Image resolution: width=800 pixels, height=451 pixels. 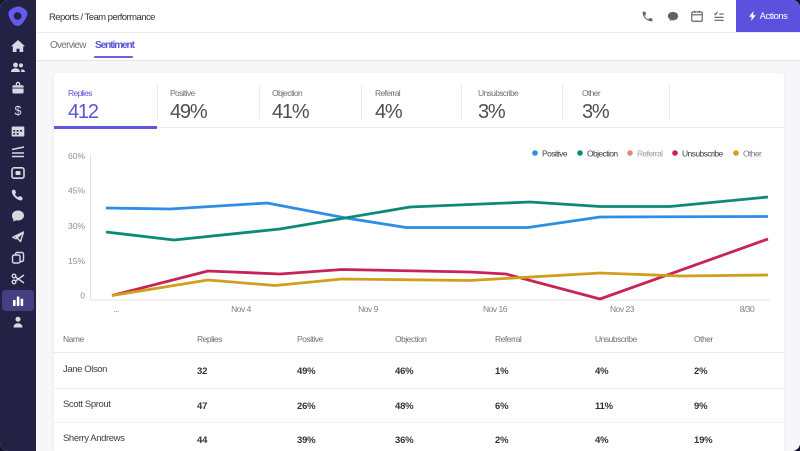 What do you see at coordinates (82, 295) in the screenshot?
I see `svg-text: 0` at bounding box center [82, 295].